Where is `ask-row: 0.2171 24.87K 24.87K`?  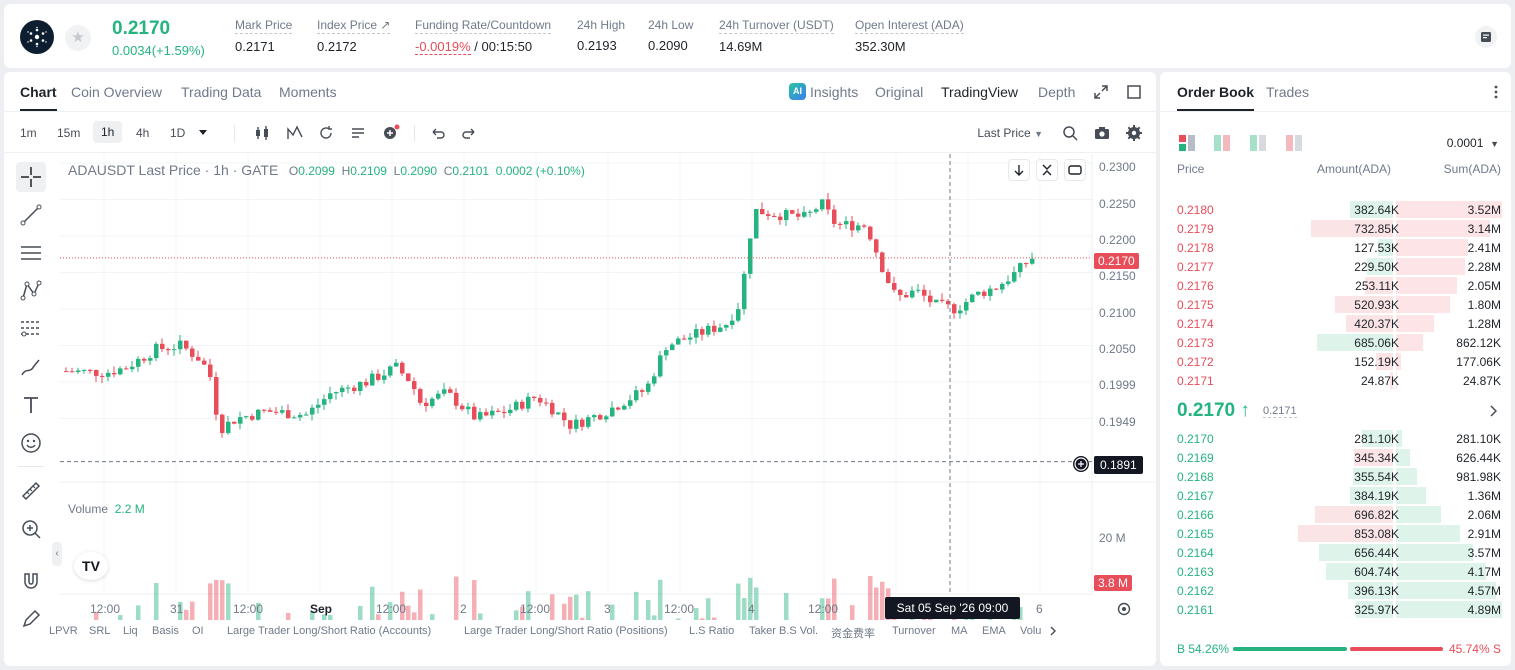 ask-row: 0.2171 24.87K 24.87K is located at coordinates (1335, 380).